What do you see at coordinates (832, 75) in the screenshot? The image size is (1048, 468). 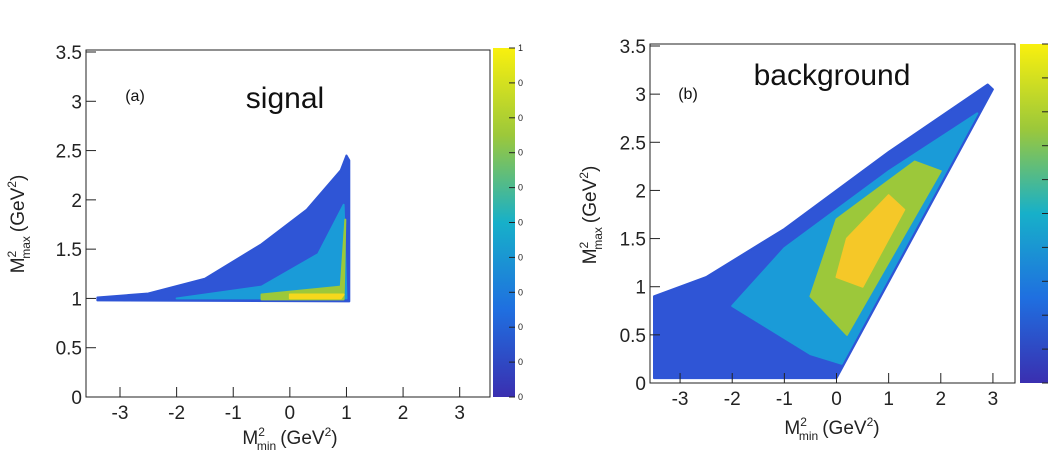 I see `chart-title: background` at bounding box center [832, 75].